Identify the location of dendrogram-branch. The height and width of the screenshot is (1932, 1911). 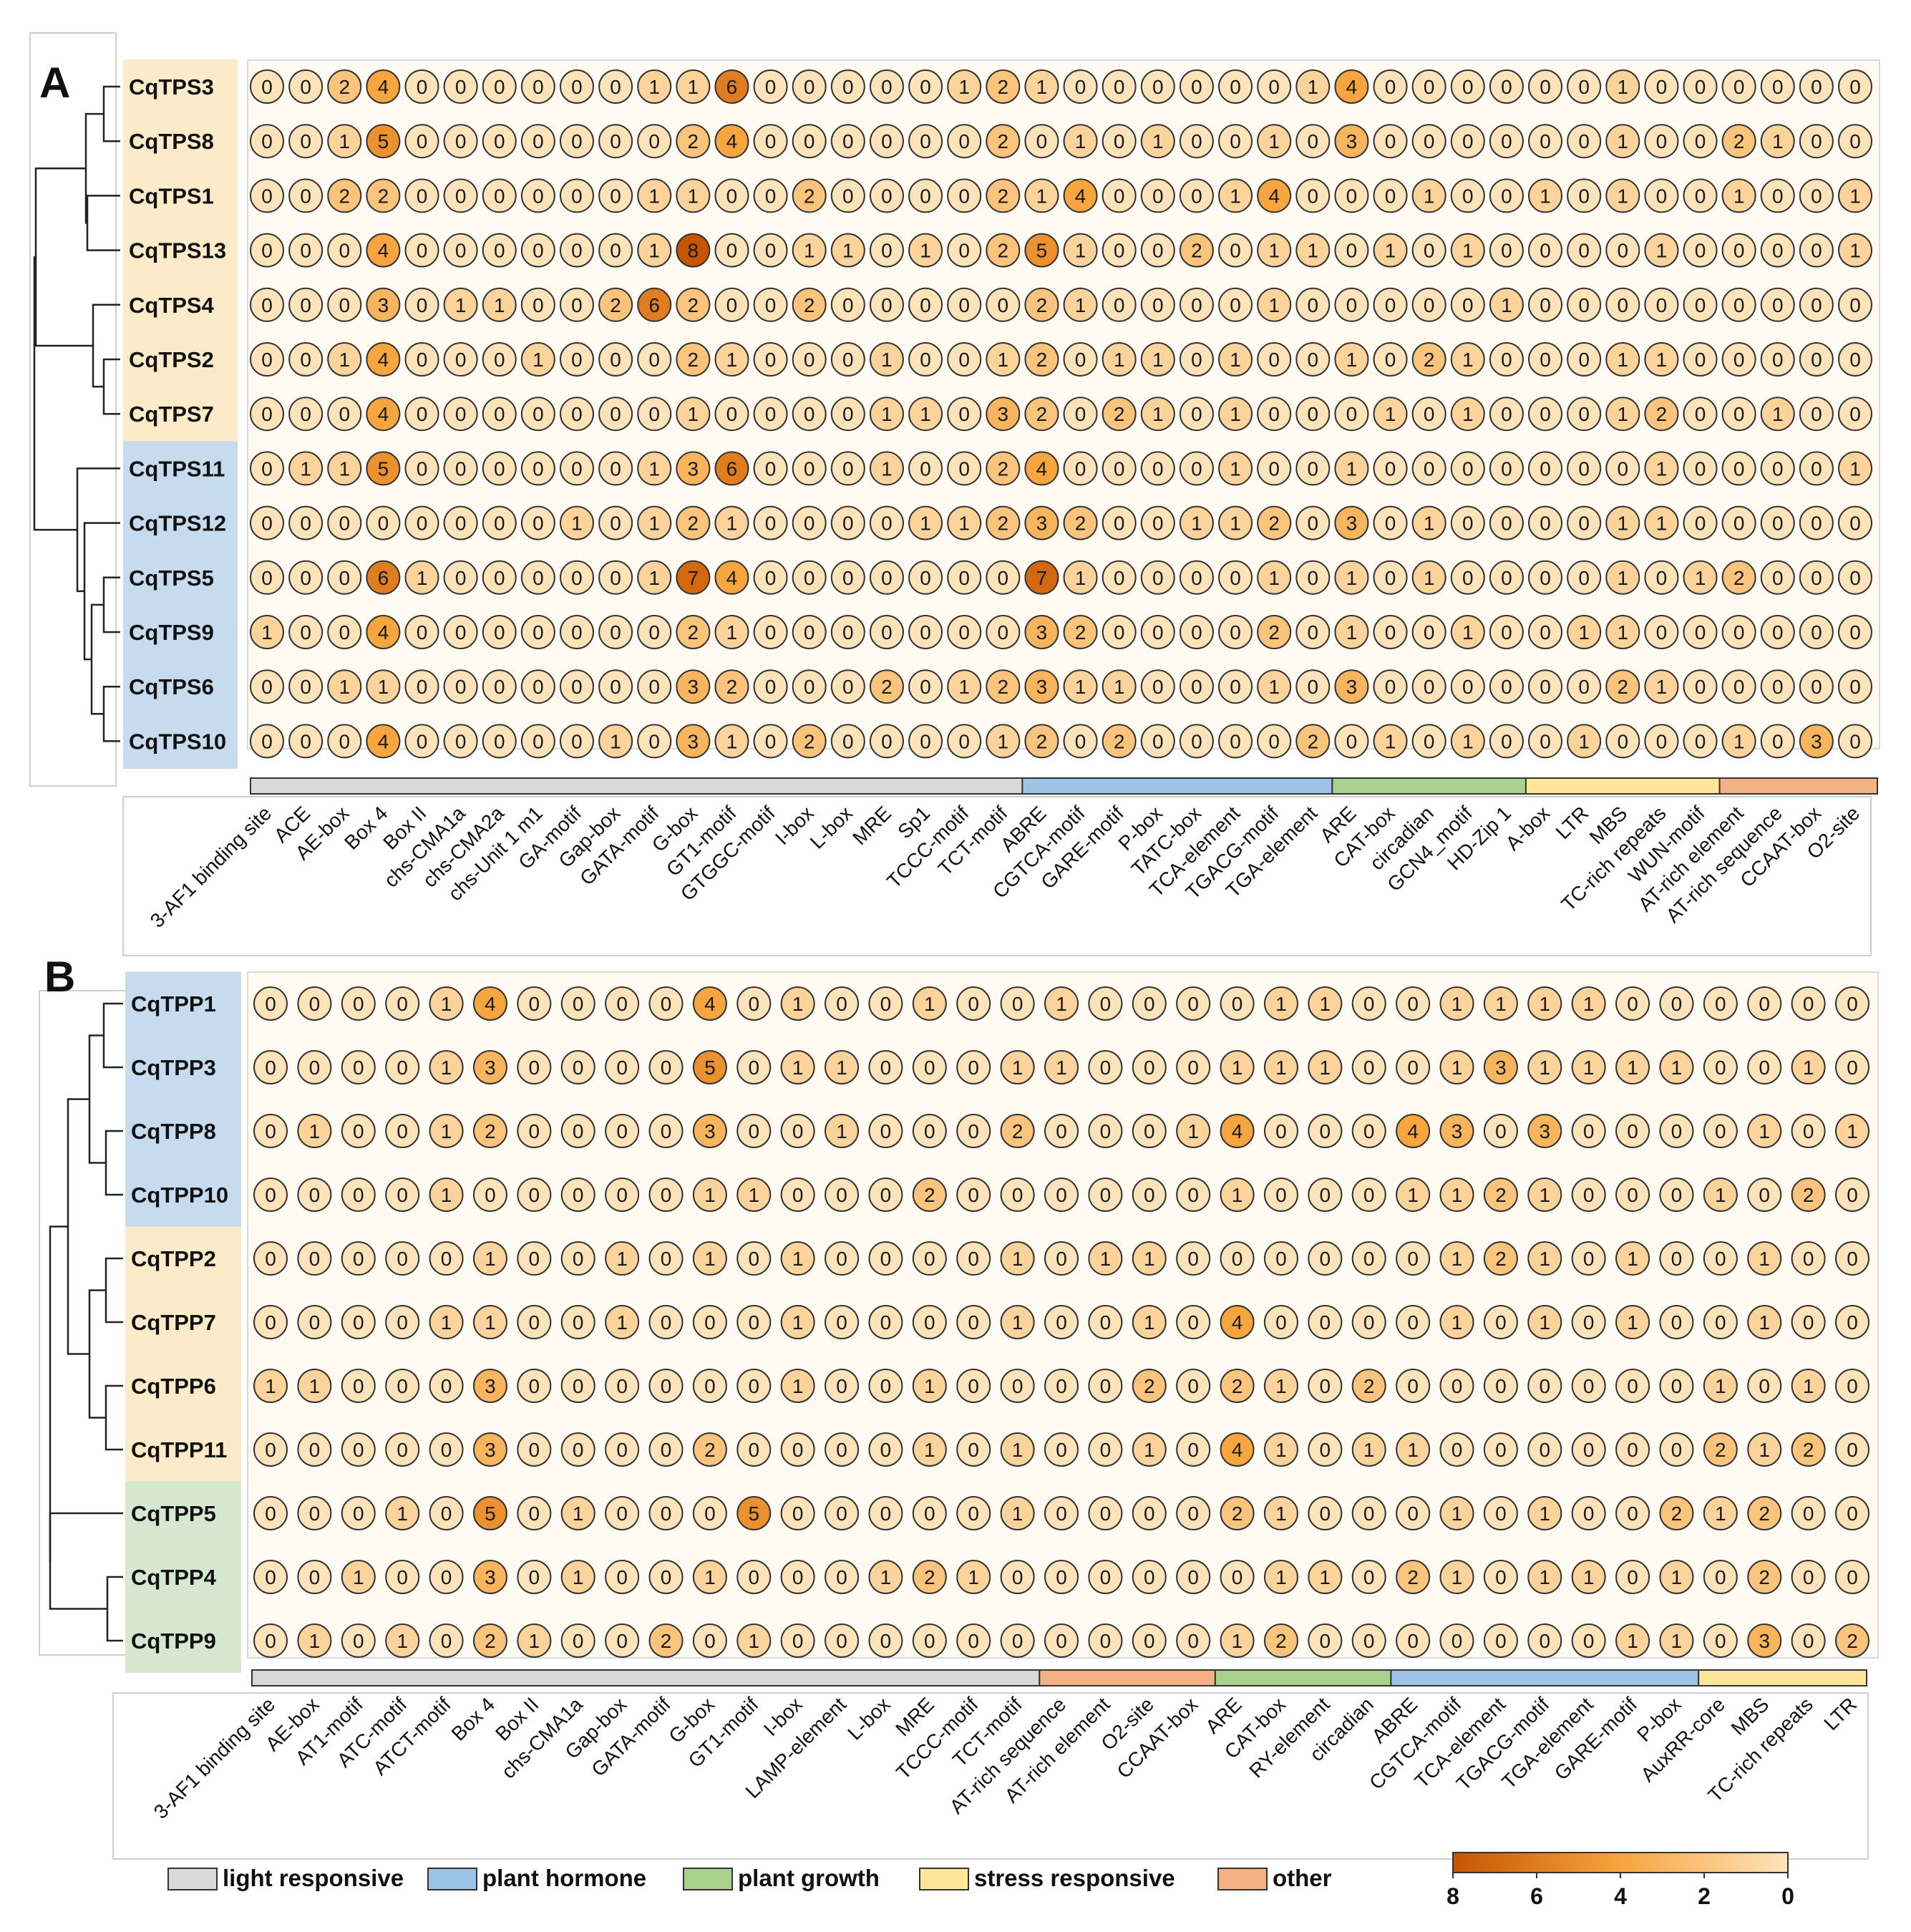
(111, 387).